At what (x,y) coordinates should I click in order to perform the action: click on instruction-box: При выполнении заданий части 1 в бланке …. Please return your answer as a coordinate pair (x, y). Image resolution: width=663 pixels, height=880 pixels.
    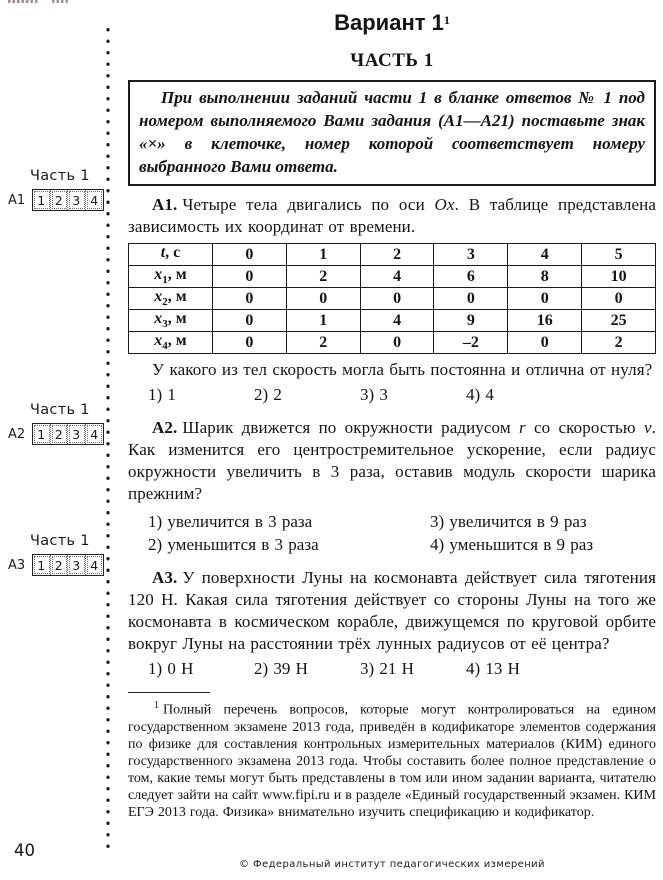
    Looking at the image, I should click on (392, 133).